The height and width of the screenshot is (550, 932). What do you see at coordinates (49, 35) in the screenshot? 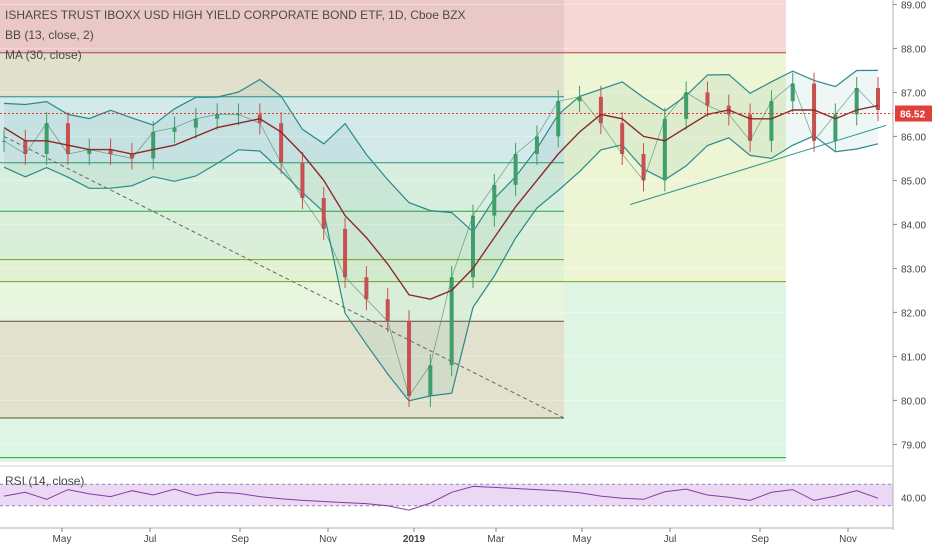
I see `bb-legend: BB (13, close, 2)` at bounding box center [49, 35].